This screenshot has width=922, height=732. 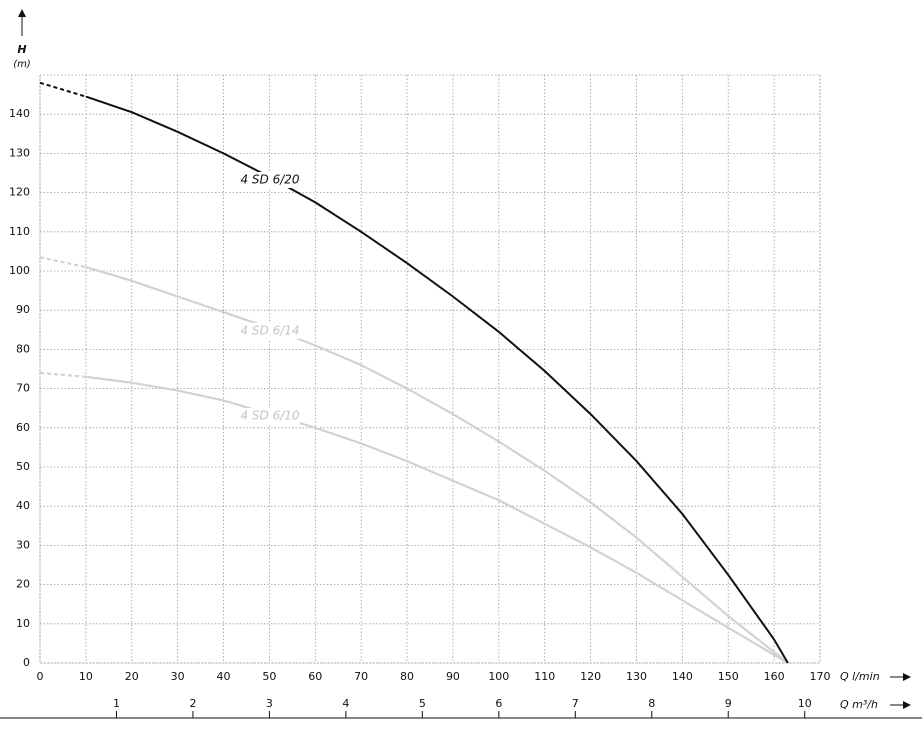 I want to click on x-tick-label: 170, so click(x=820, y=676).